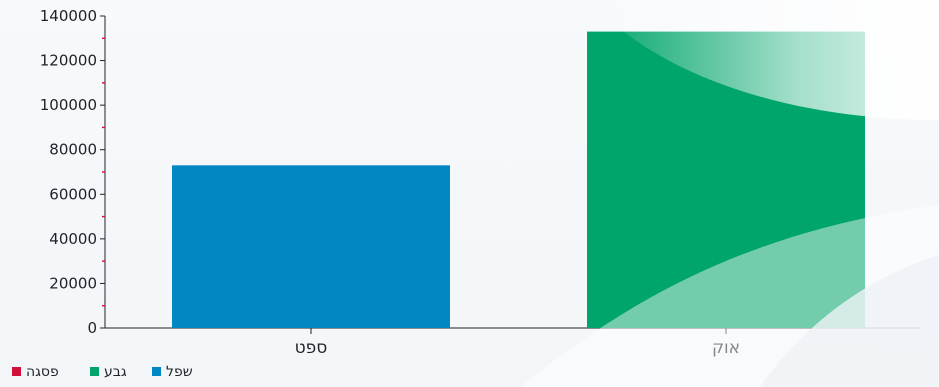  What do you see at coordinates (115, 372) in the screenshot?
I see `legend-label: גבע` at bounding box center [115, 372].